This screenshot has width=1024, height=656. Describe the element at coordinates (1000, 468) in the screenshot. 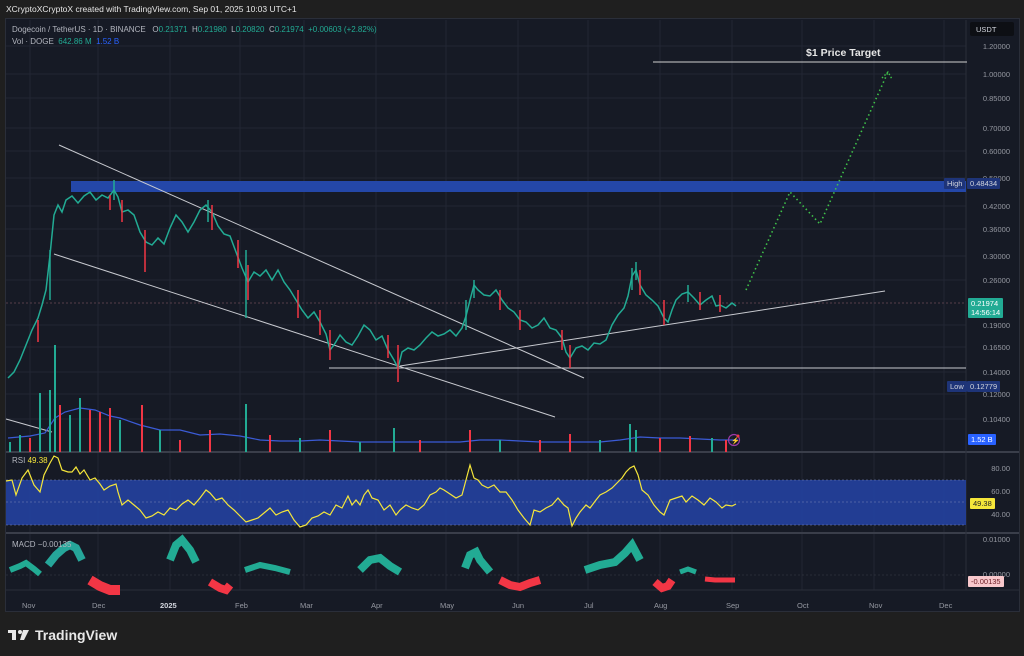

I see `rsi-tick-80: 80.00` at that location.